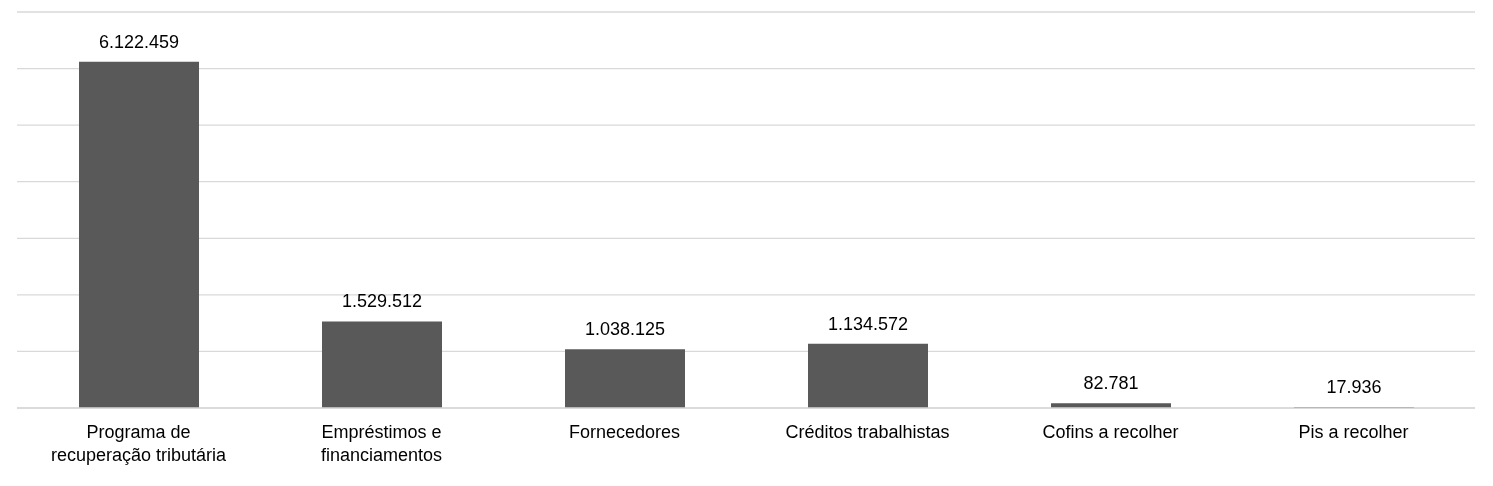 The image size is (1493, 486). I want to click on x-tick-label: Programa de recuperação tributária, so click(139, 443).